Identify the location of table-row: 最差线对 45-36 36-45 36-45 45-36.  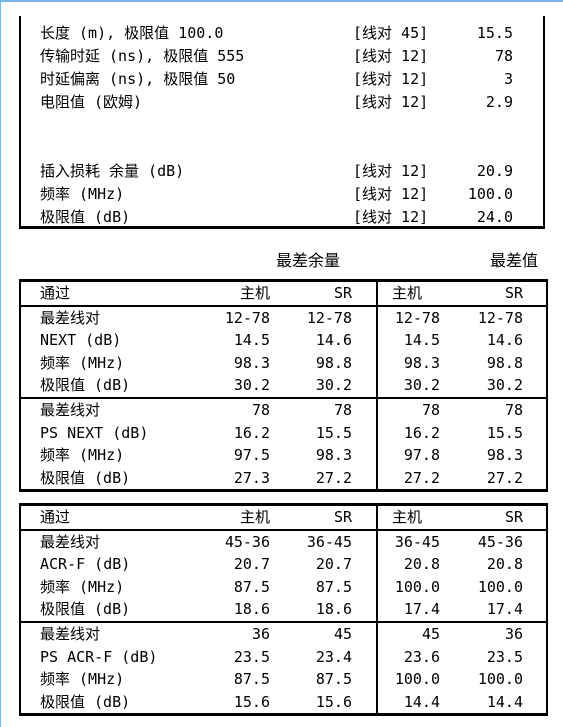
(283, 541).